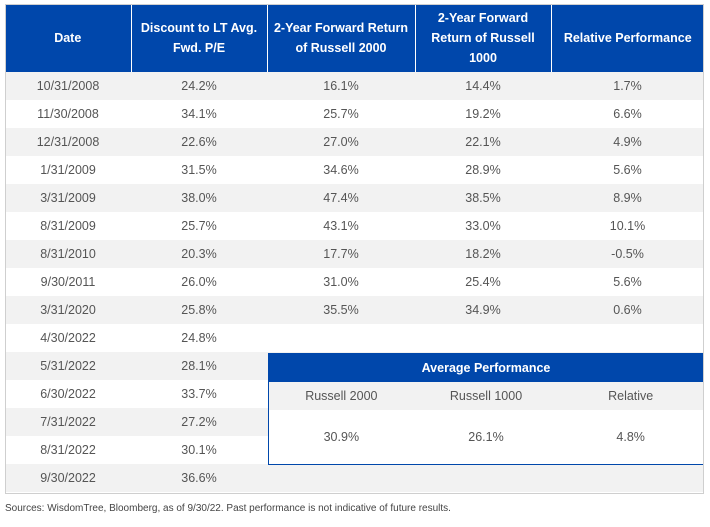 This screenshot has width=710, height=527. I want to click on russell-1000-cell: 28.9%, so click(483, 170).